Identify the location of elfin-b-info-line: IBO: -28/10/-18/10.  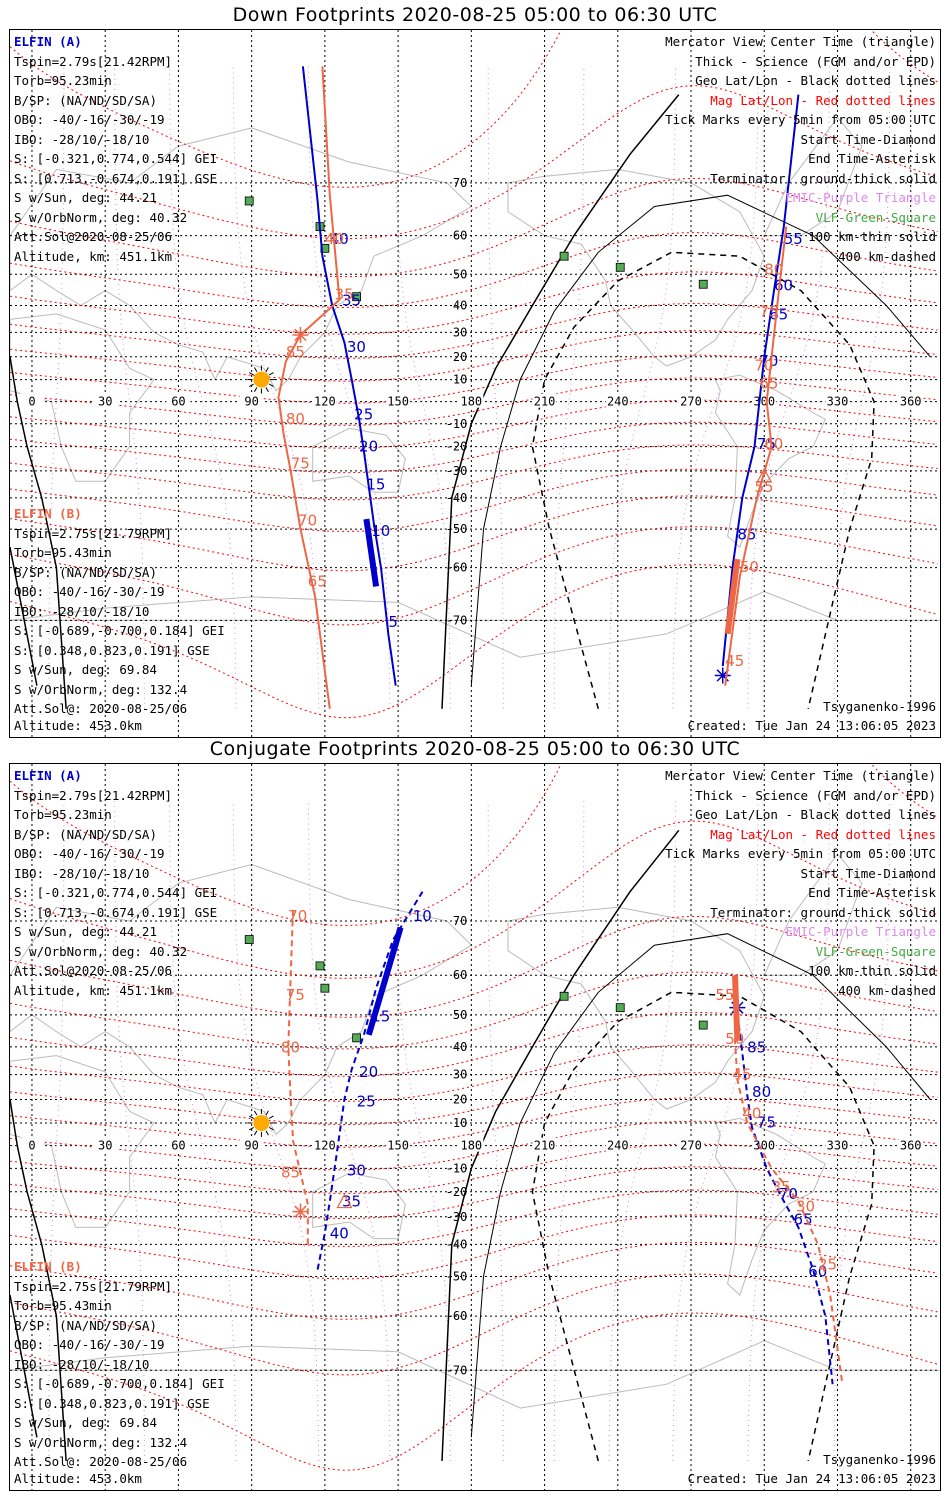
(82, 611).